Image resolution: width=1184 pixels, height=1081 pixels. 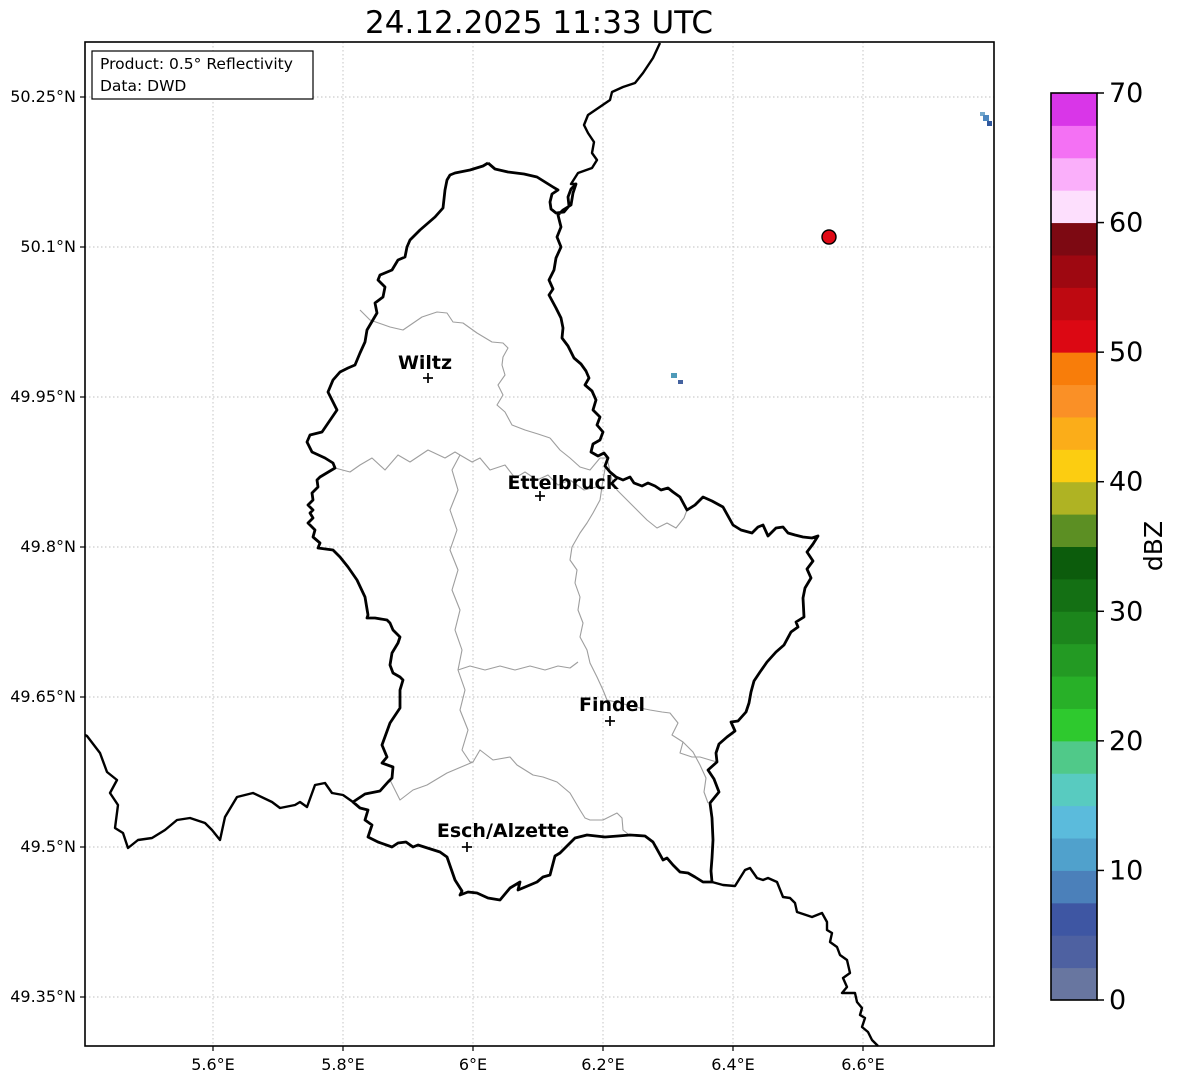 I want to click on y-tick-label: 49.95°N, so click(x=43, y=396).